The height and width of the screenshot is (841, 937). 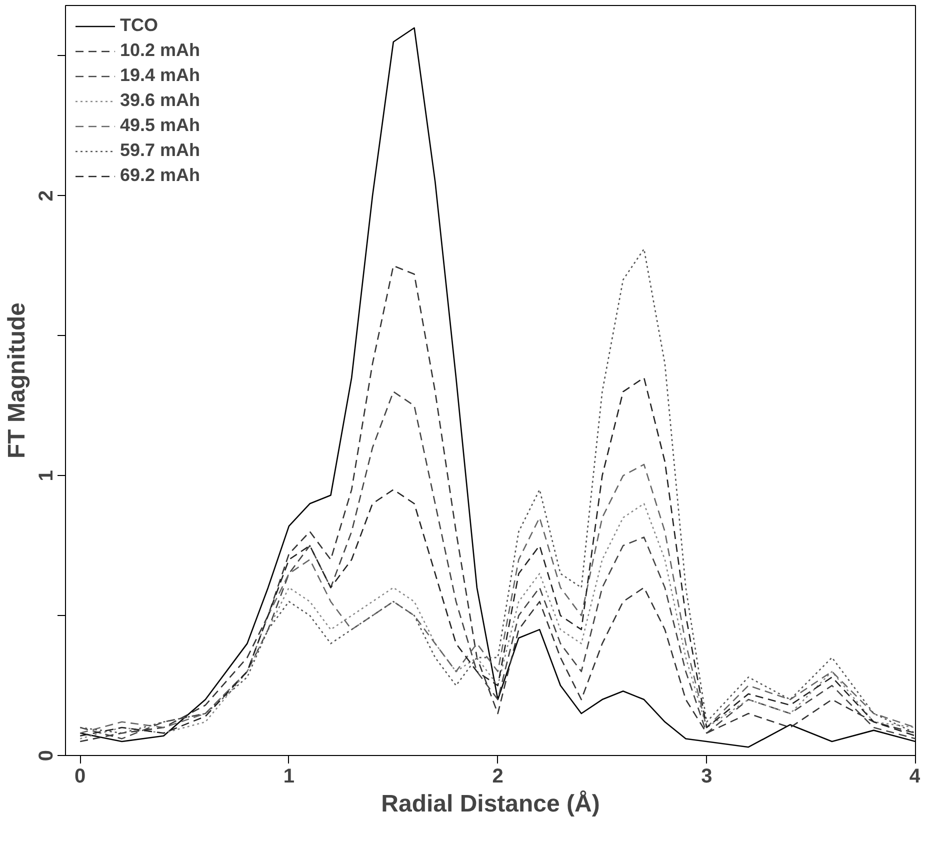 I want to click on legend-label: 59.7 mAh, so click(x=160, y=150).